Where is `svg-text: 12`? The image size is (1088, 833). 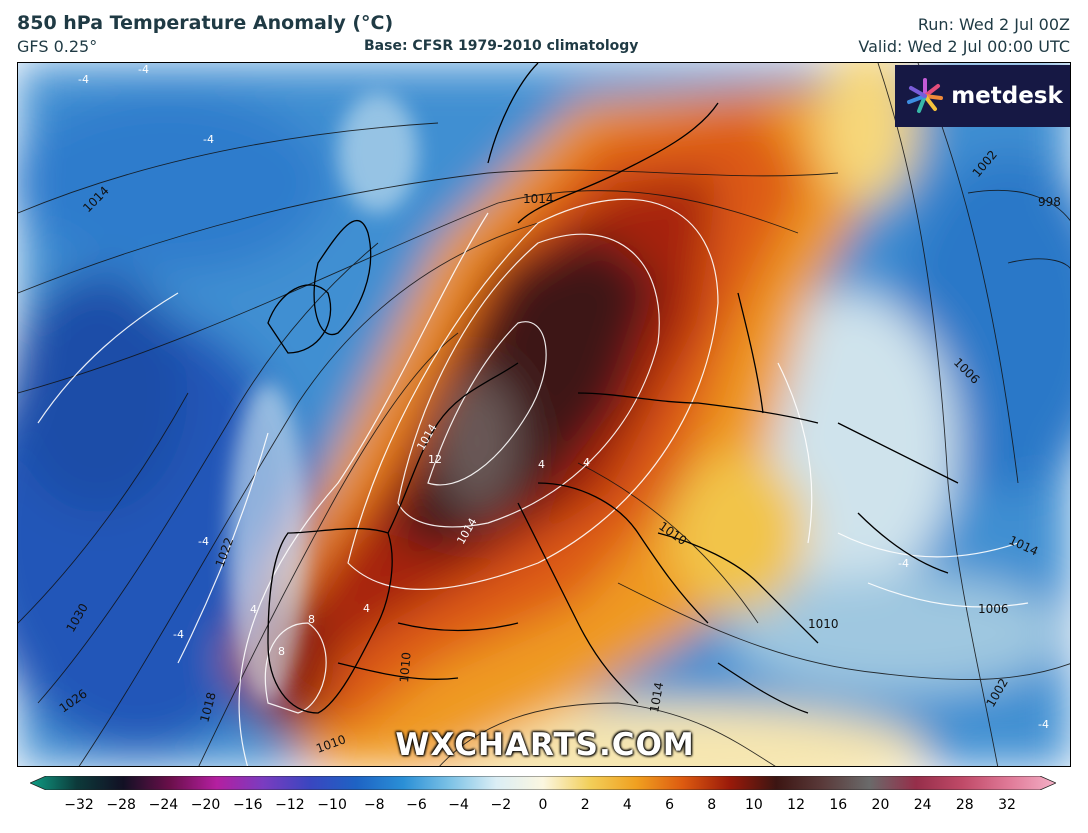
svg-text: 12 is located at coordinates (435, 459).